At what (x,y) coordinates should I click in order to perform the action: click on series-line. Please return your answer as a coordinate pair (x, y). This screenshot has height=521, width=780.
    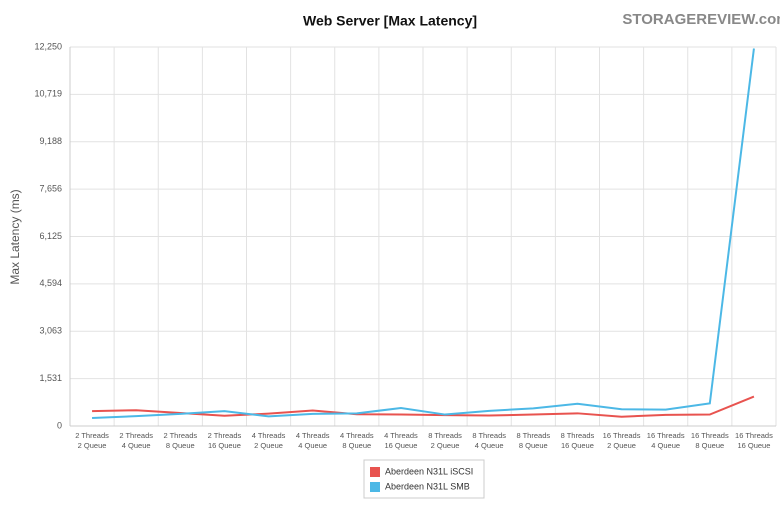
    Looking at the image, I should click on (423, 406).